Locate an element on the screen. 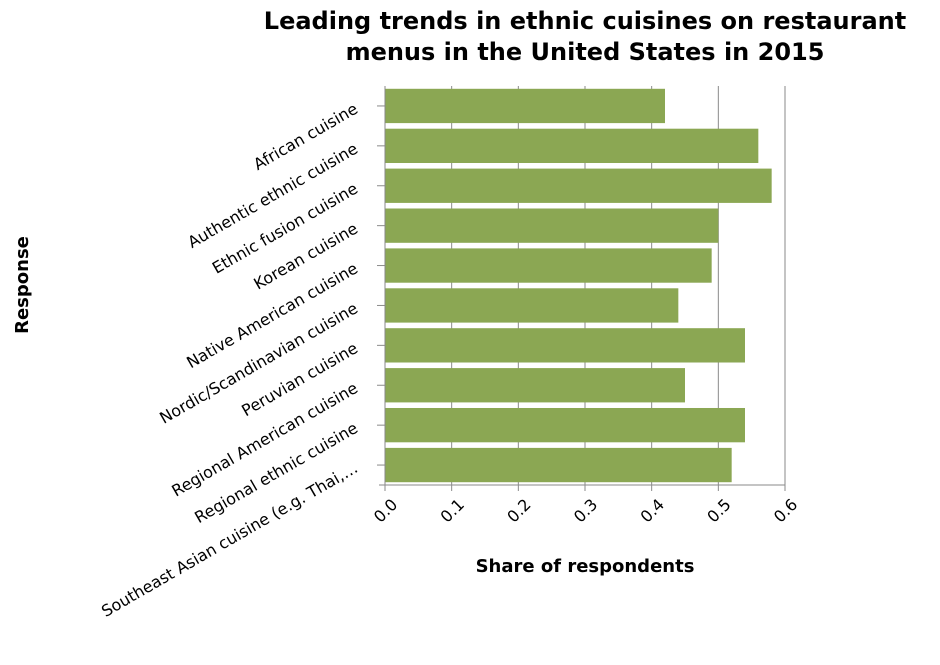 The height and width of the screenshot is (665, 940). x-tick-label: 0.4 is located at coordinates (652, 510).